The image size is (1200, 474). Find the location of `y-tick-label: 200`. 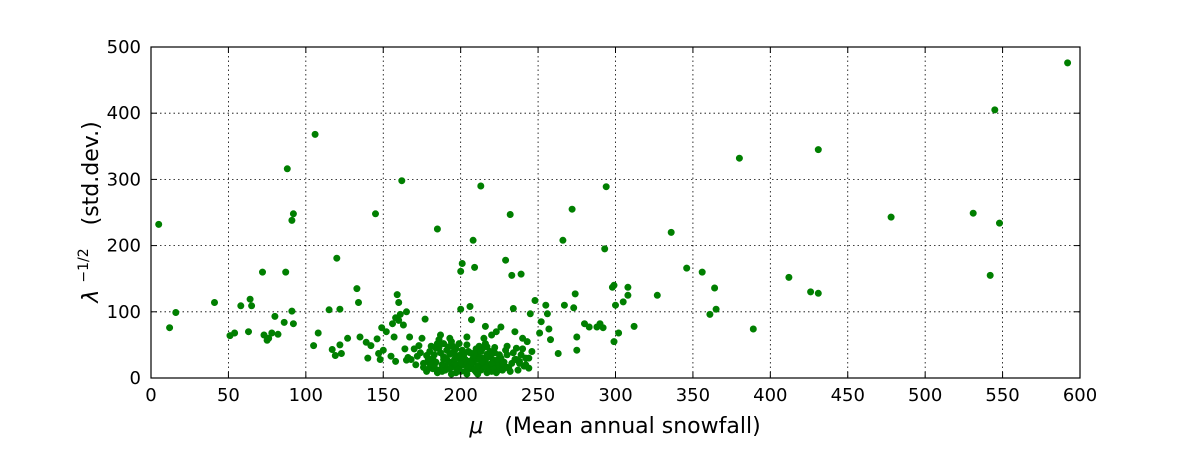

y-tick-label: 200 is located at coordinates (124, 246).